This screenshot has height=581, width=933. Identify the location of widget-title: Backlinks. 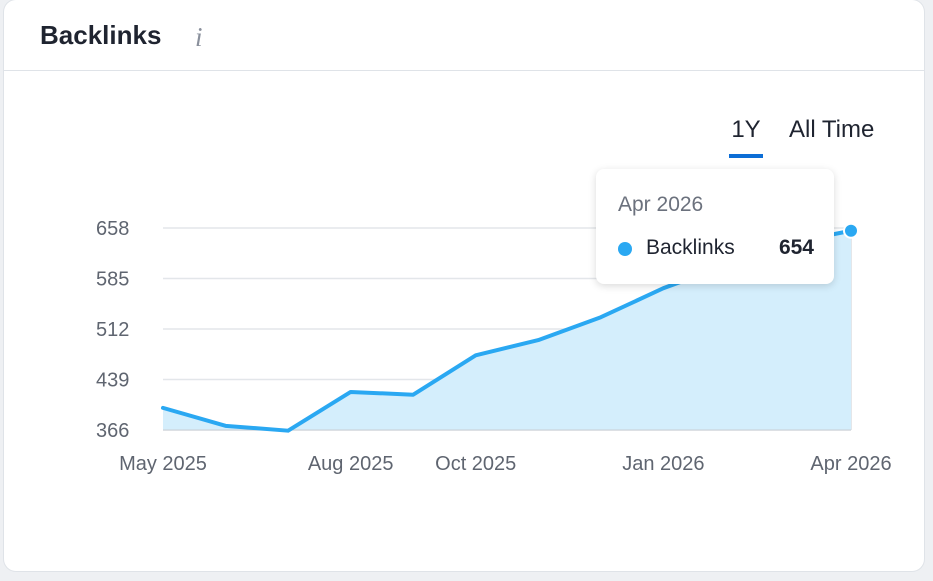
(101, 35).